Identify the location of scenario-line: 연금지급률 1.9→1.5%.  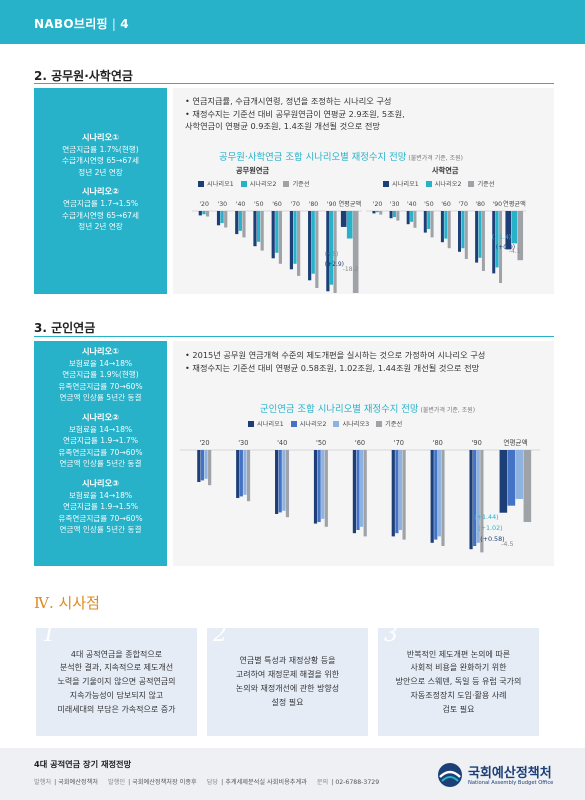
(100, 507).